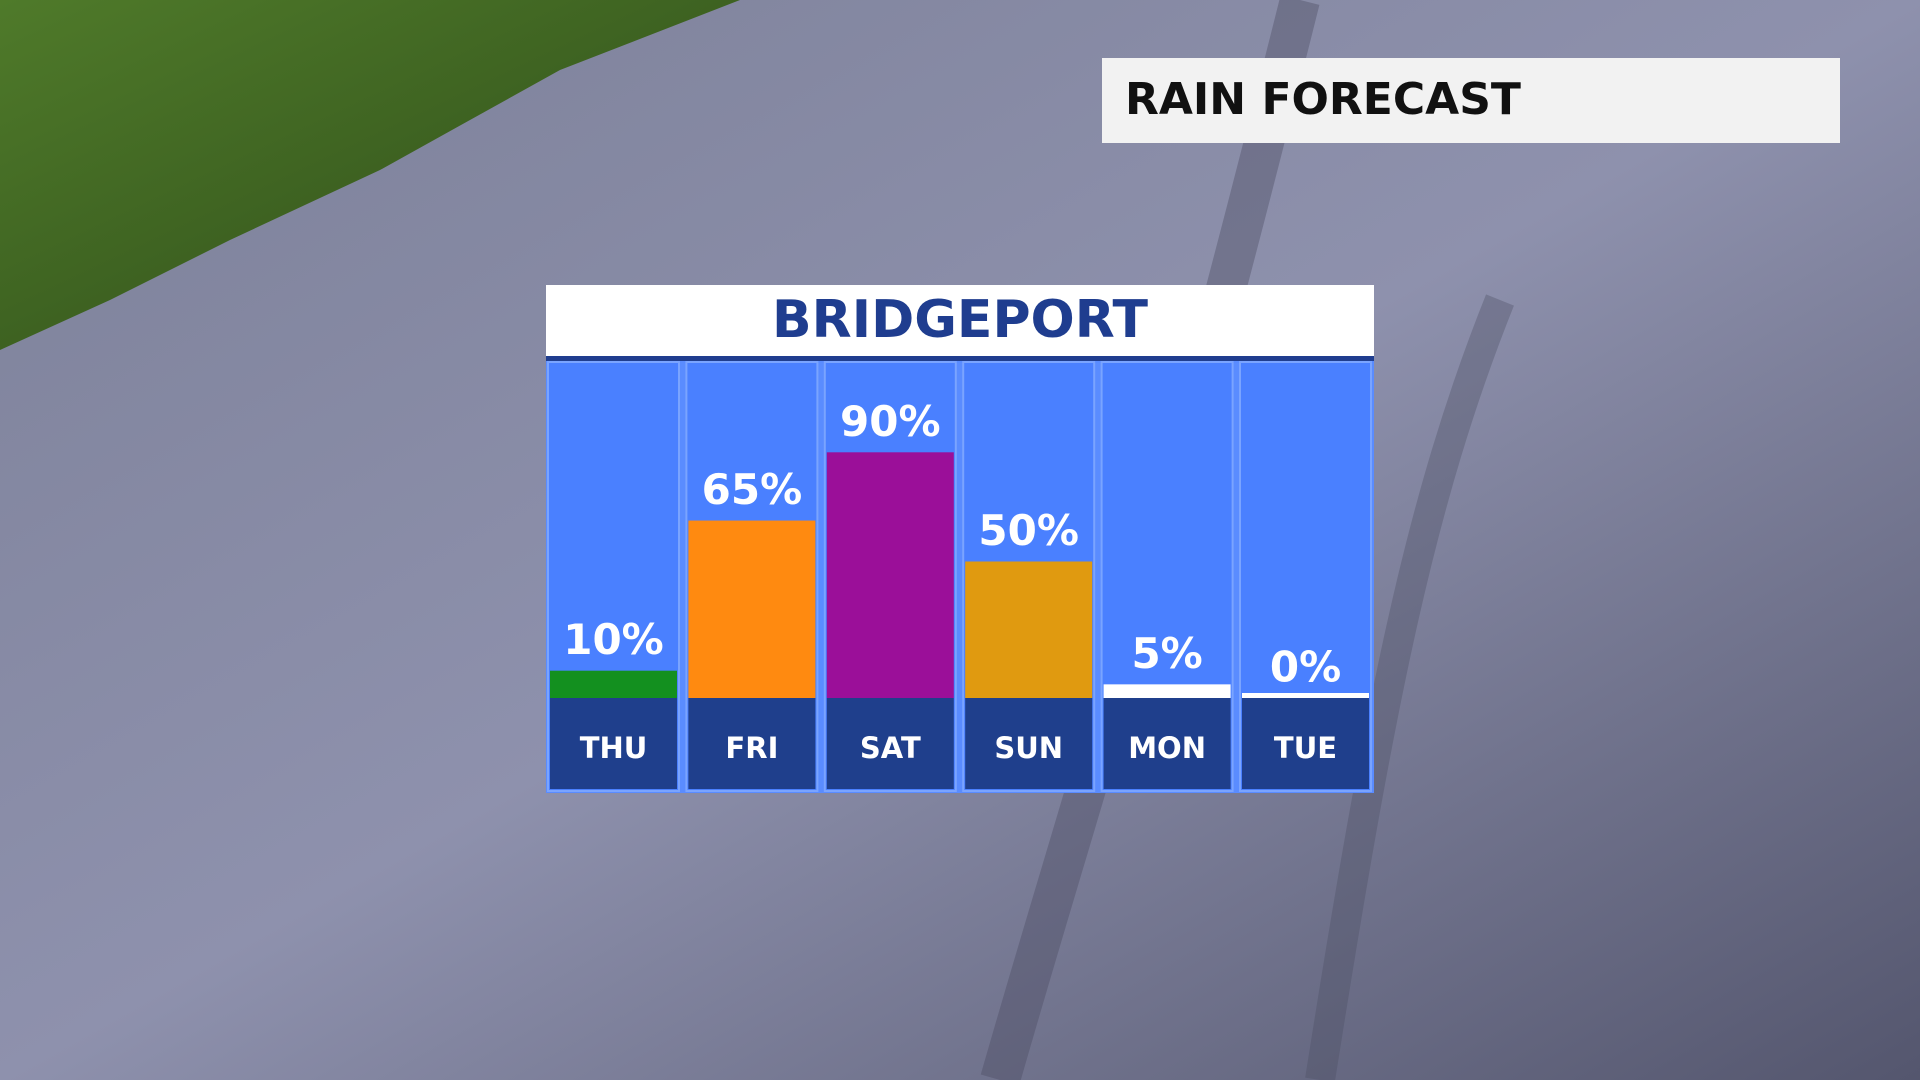 Image resolution: width=1920 pixels, height=1080 pixels. Describe the element at coordinates (1166, 653) in the screenshot. I see `value-label: 5%` at that location.